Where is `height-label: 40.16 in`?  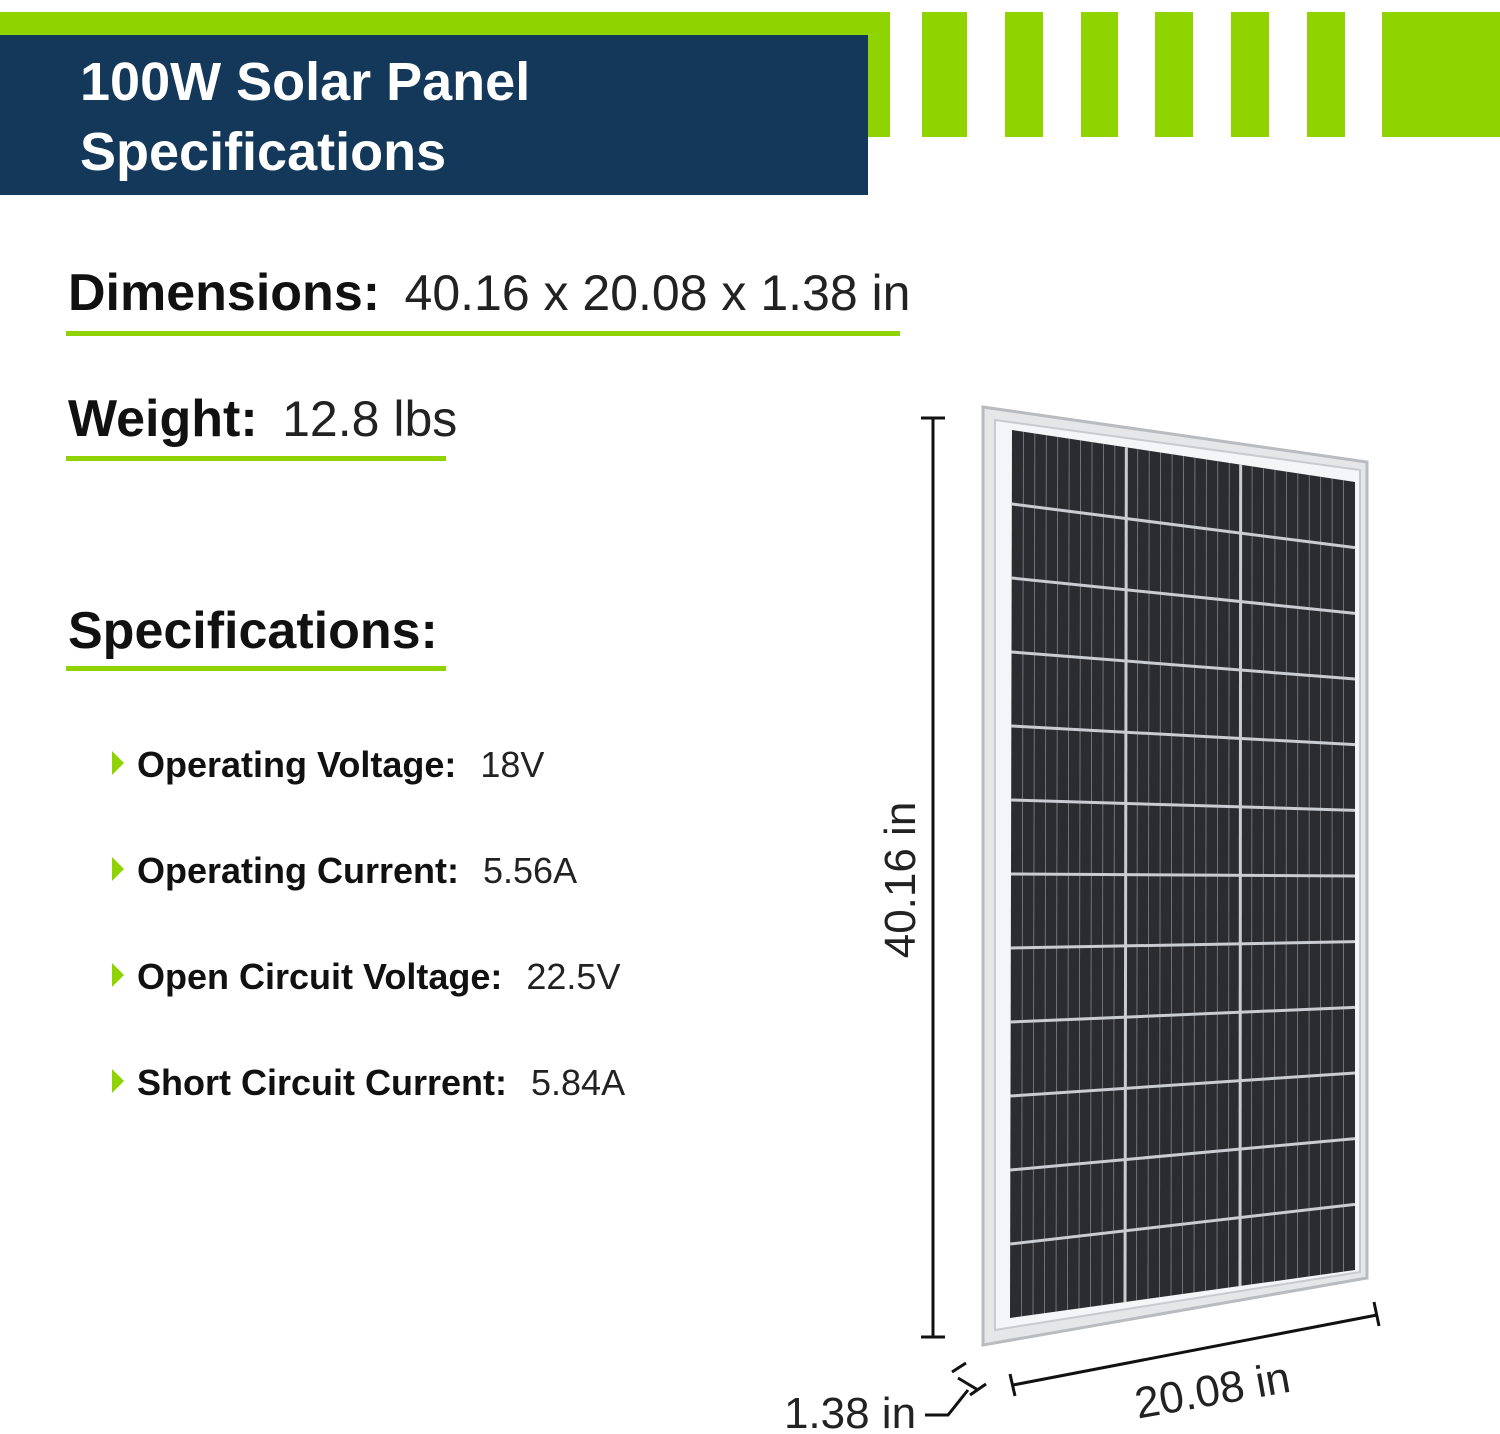
height-label: 40.16 in is located at coordinates (900, 880).